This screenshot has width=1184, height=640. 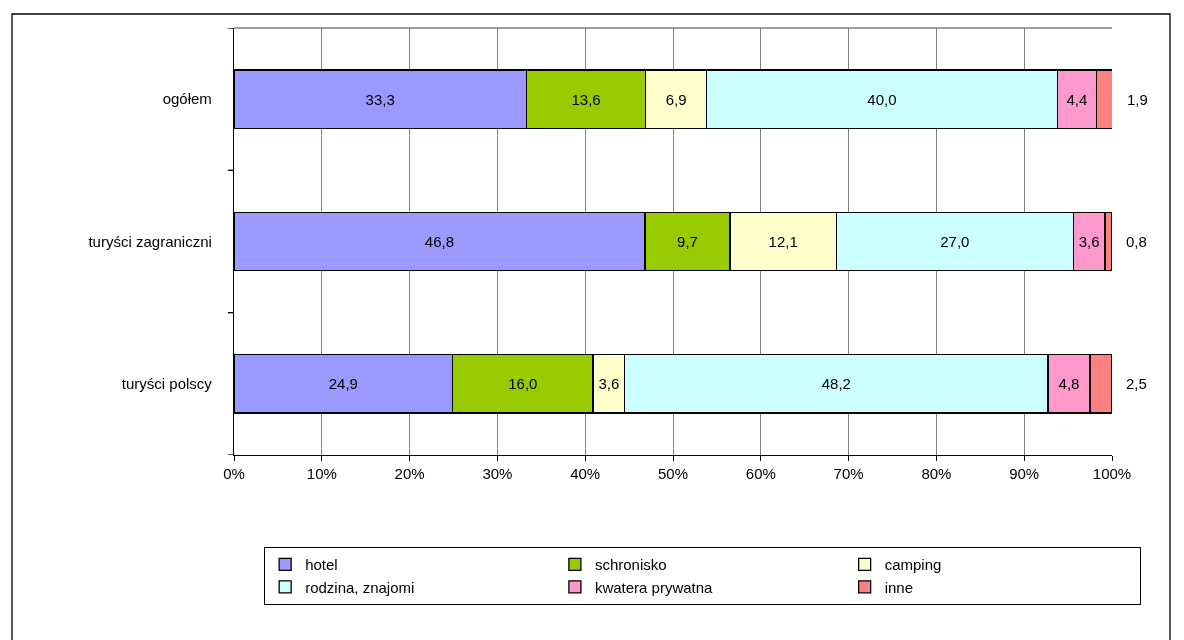 I want to click on data-label: 6,9, so click(x=676, y=99).